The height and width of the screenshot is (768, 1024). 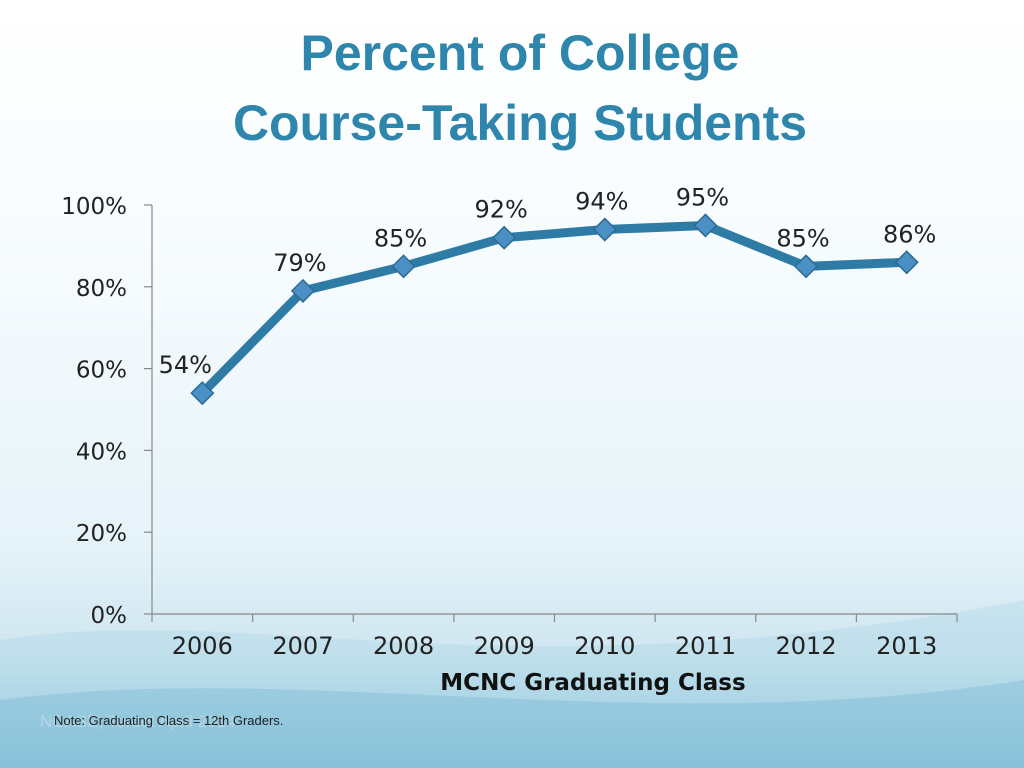 I want to click on x-tick-label: 2013, so click(x=906, y=646).